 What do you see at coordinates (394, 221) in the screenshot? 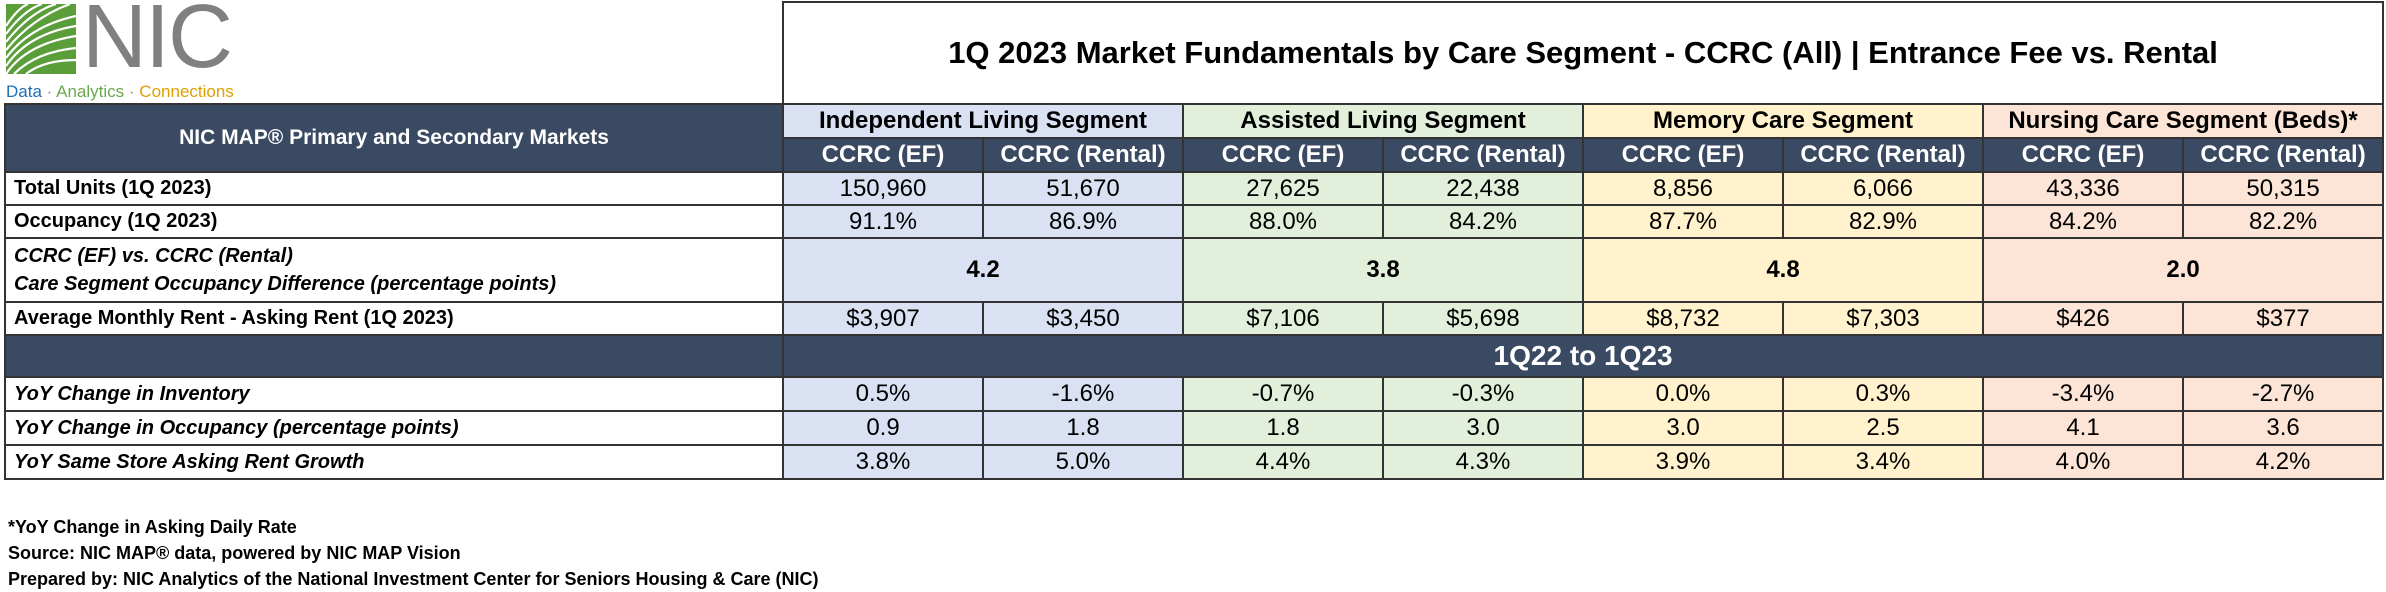
I see `row-label-occupancy: Occupancy (1Q 2023)` at bounding box center [394, 221].